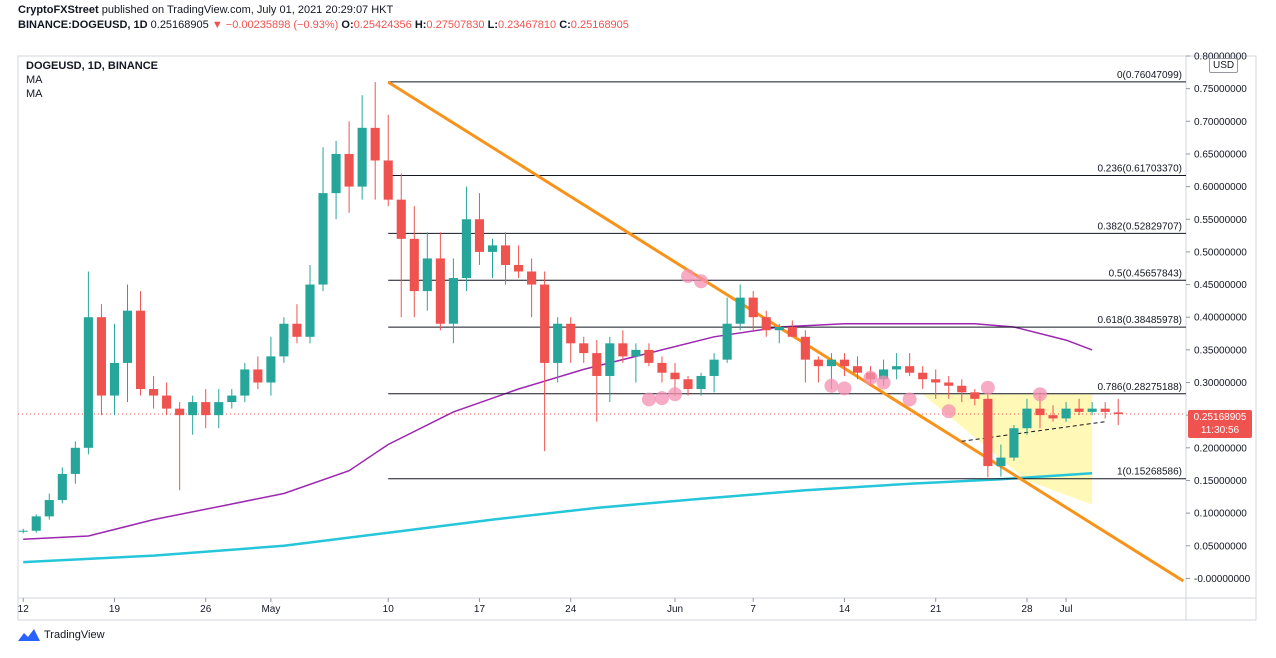 The height and width of the screenshot is (658, 1276). I want to click on time-axis: 12 19 26 May 10 17 24 Jun 7 14 21 28 Jul, so click(545, 606).